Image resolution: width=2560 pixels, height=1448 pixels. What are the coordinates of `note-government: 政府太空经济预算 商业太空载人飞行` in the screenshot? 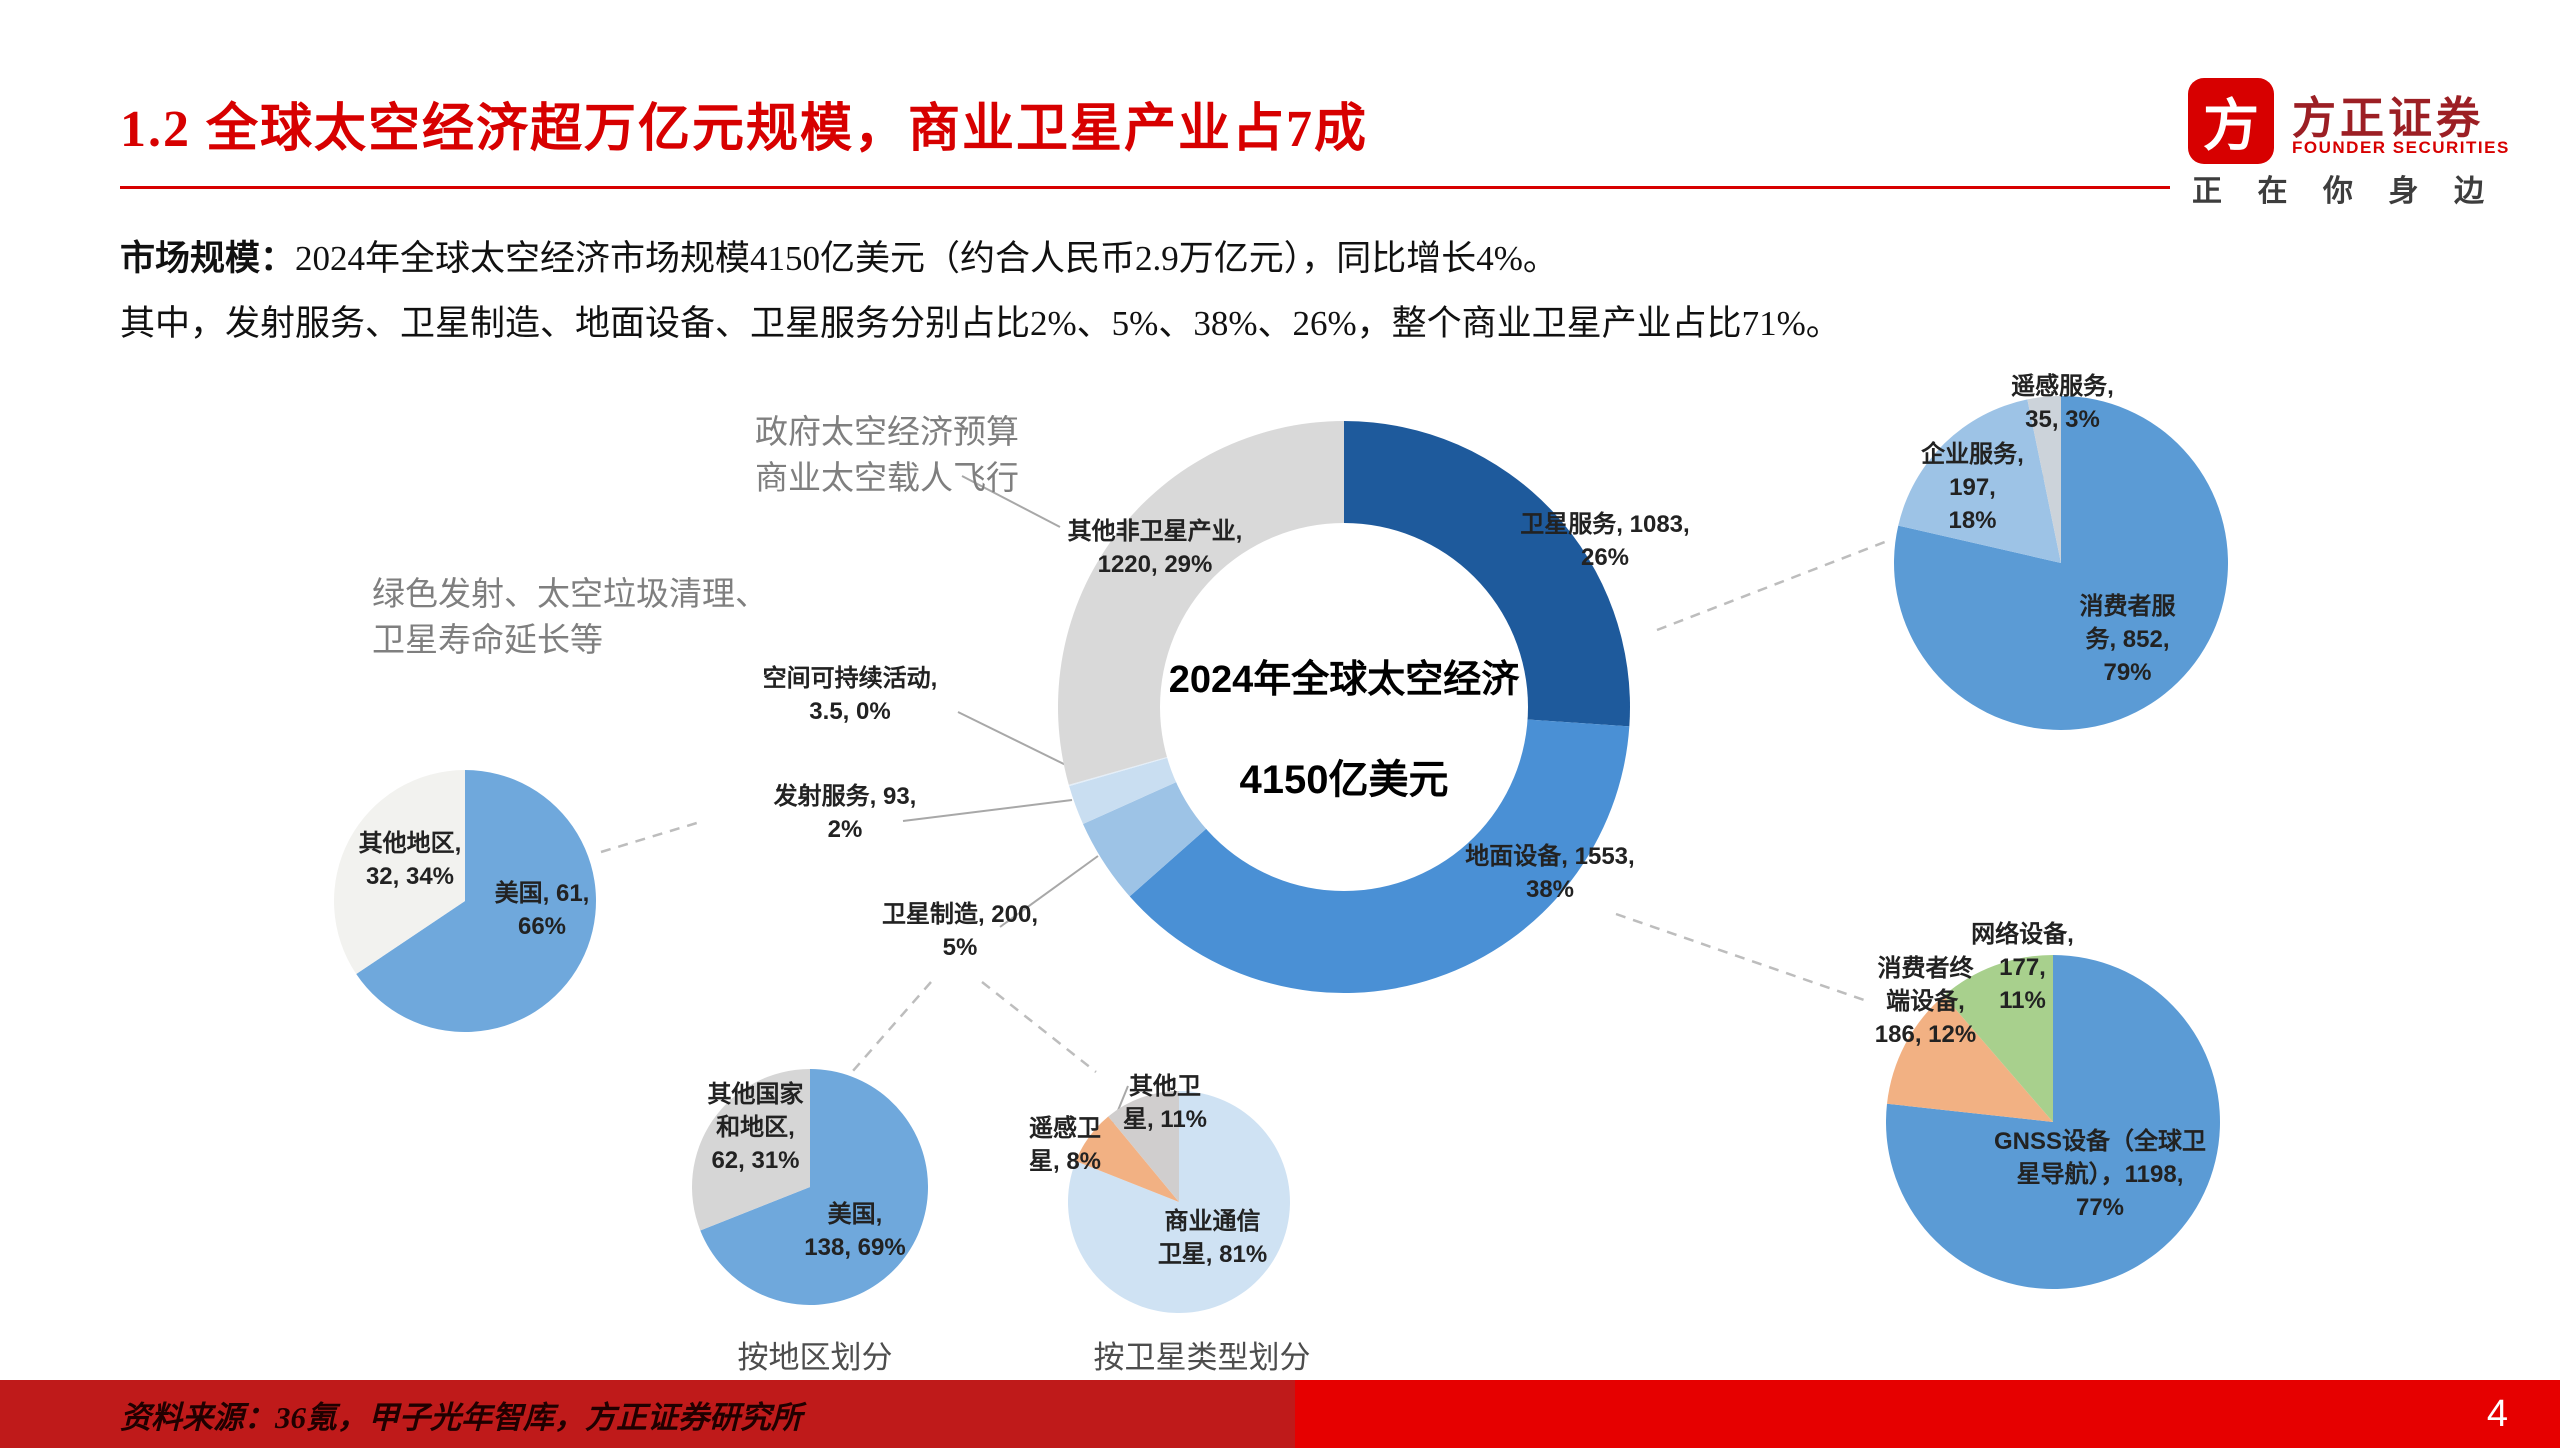 It's located at (887, 456).